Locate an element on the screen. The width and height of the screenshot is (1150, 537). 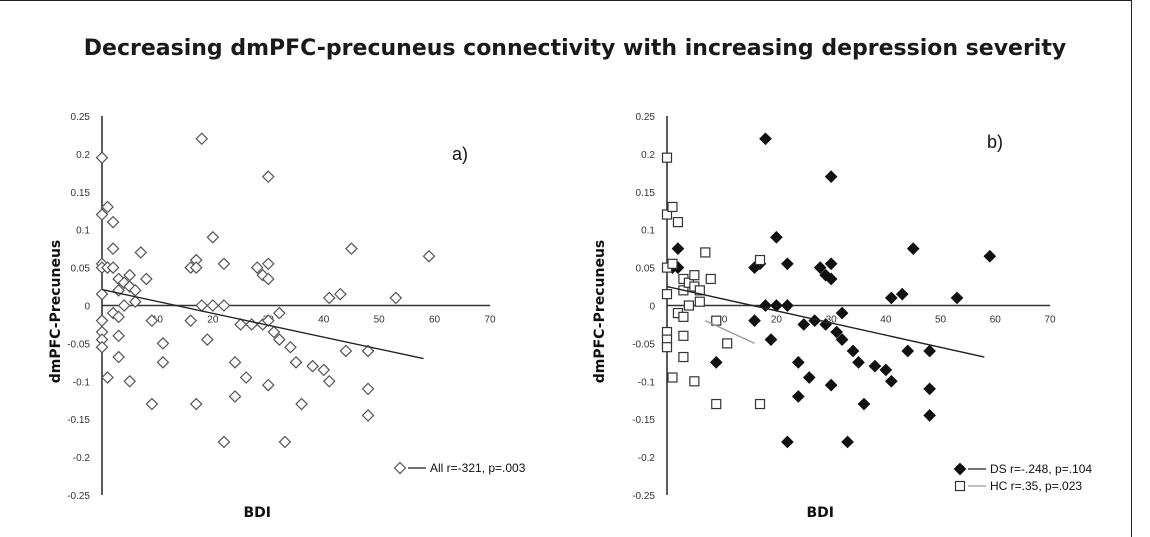
x-tick-label: 60 is located at coordinates (996, 320).